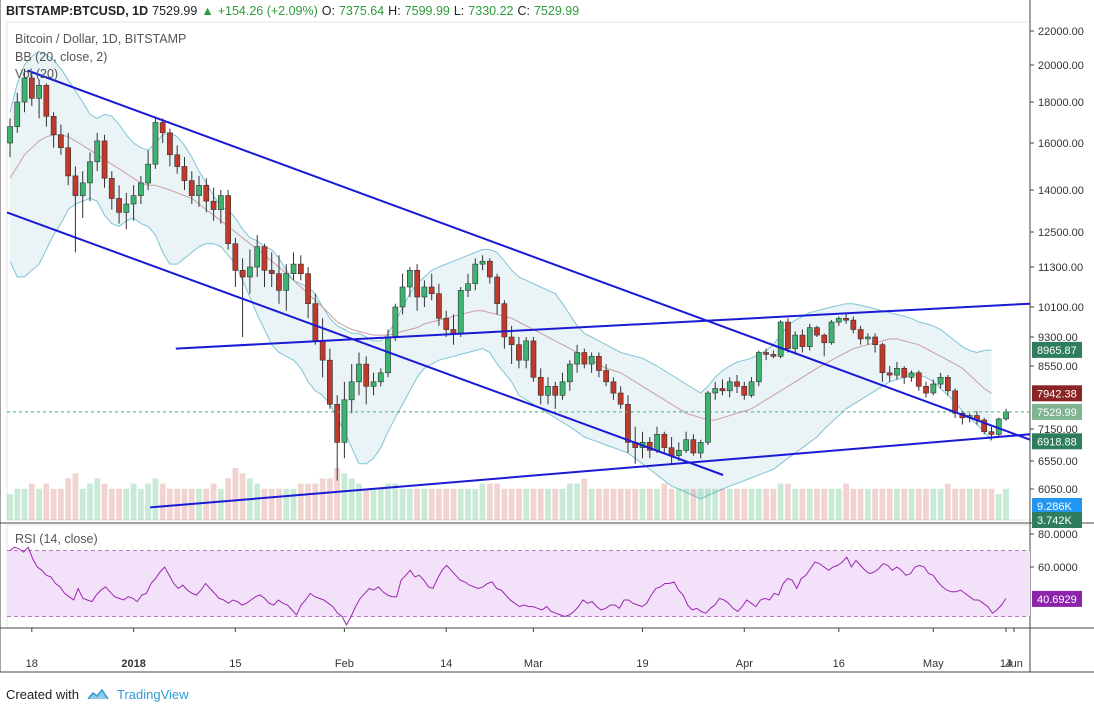 This screenshot has width=1094, height=709. What do you see at coordinates (101, 39) in the screenshot?
I see `chart-title: Bitcoin / Dollar, 1D, BITSTAMP` at bounding box center [101, 39].